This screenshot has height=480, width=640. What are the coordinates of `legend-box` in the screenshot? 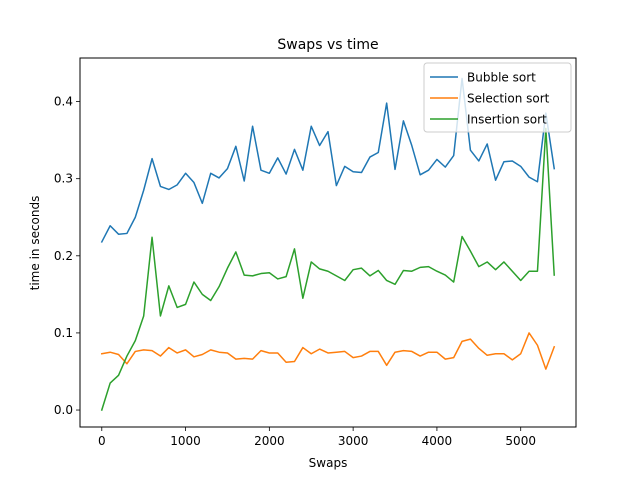 It's located at (497, 97).